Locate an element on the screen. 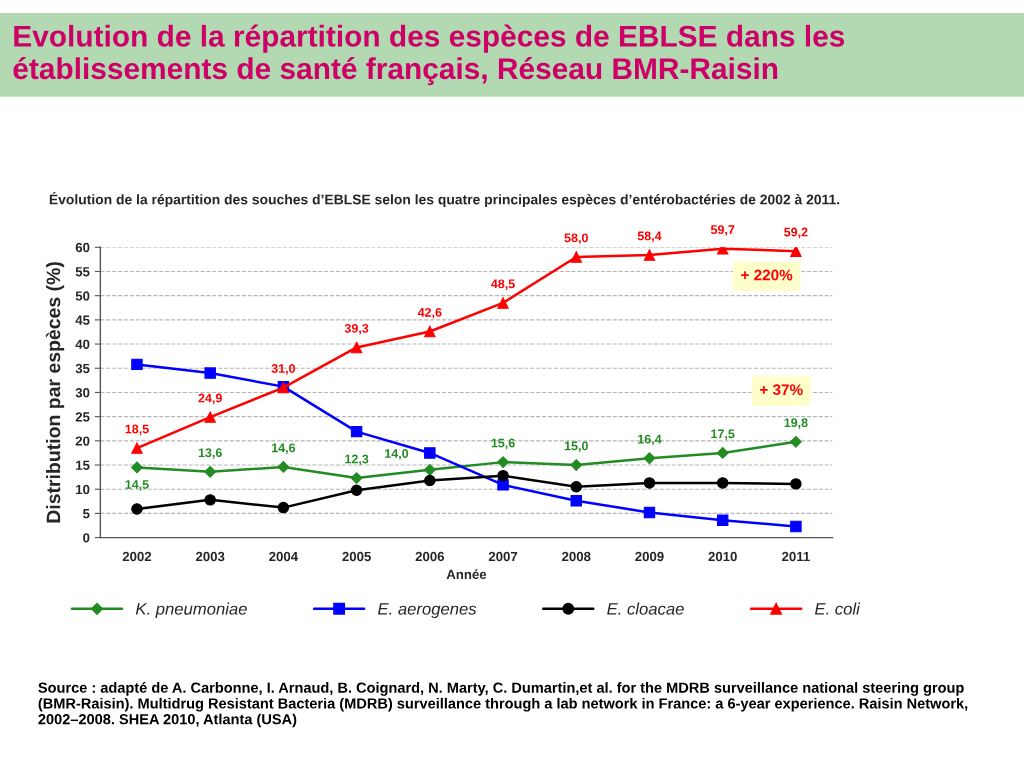 This screenshot has height=768, width=1024. chart-title: Evolution de la répartition des espèces de EBLSE dans les établissements de santé français, Réseau BMR-Raisin is located at coordinates (429, 55).